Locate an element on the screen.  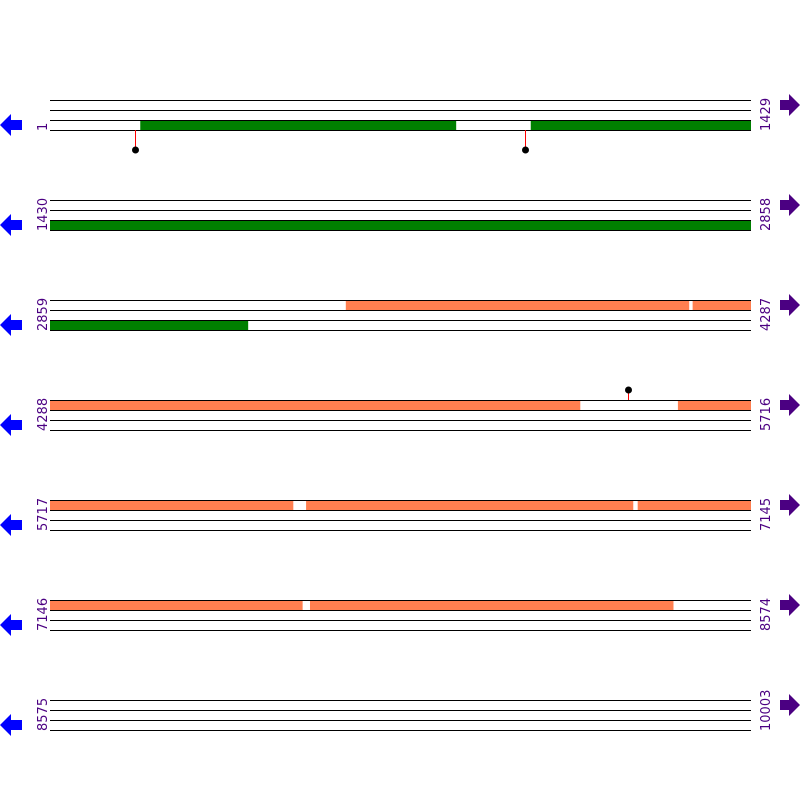
row-start-label: 5717 is located at coordinates (43, 514).